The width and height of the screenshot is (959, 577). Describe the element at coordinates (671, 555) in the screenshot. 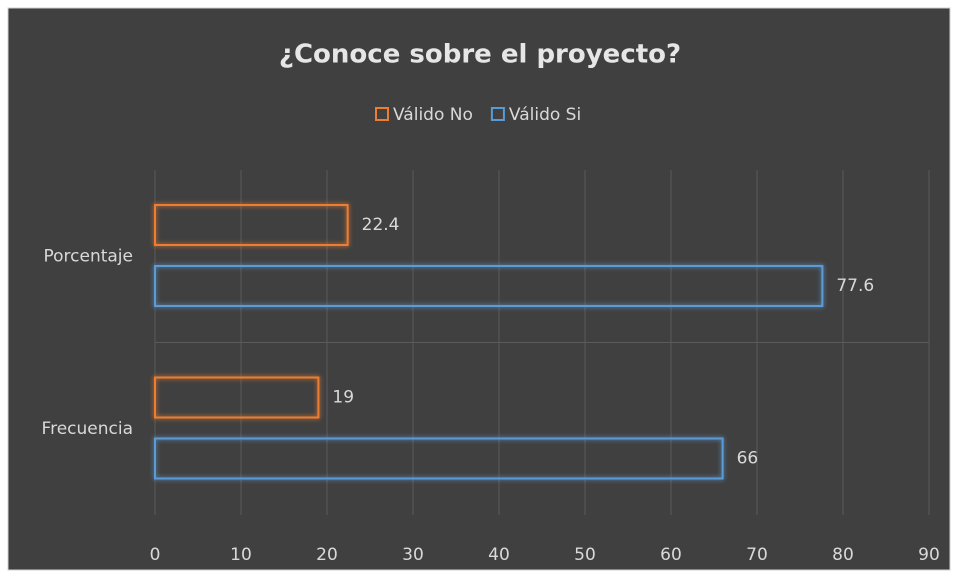

I see `x-tick-label: 60` at that location.